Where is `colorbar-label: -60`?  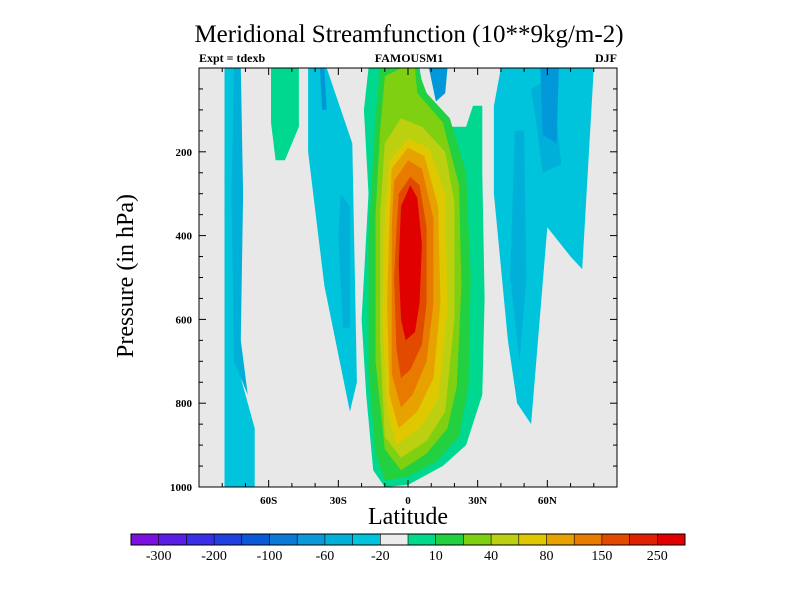 colorbar-label: -60 is located at coordinates (325, 556).